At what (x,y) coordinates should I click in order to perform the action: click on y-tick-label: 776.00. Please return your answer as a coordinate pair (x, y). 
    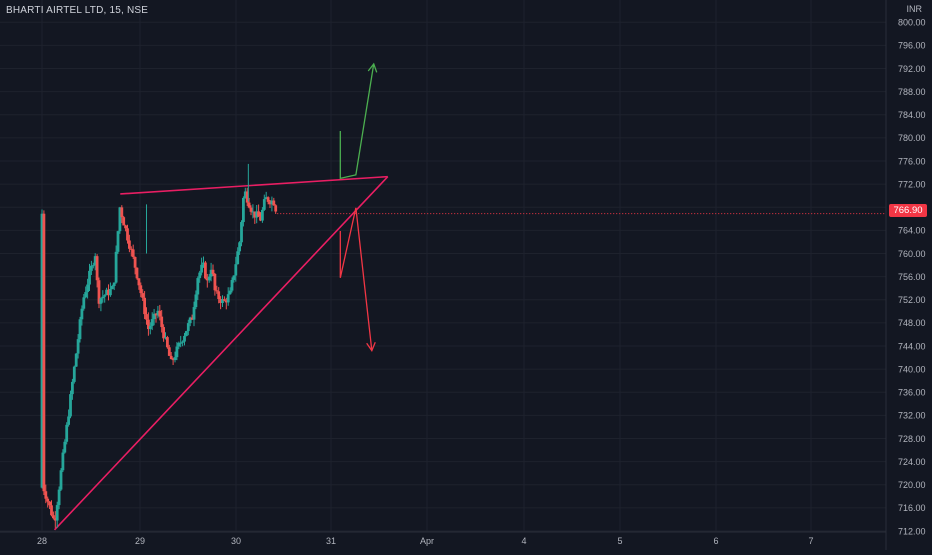
    Looking at the image, I should click on (912, 161).